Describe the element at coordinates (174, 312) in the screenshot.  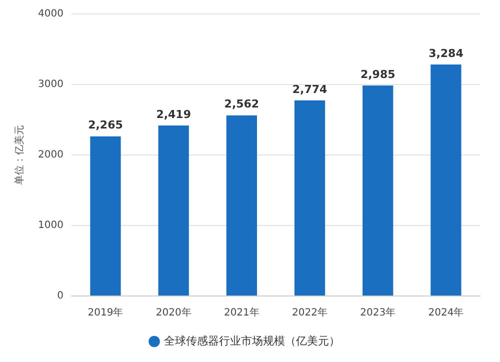
I see `x-tick-label: 2020年` at that location.